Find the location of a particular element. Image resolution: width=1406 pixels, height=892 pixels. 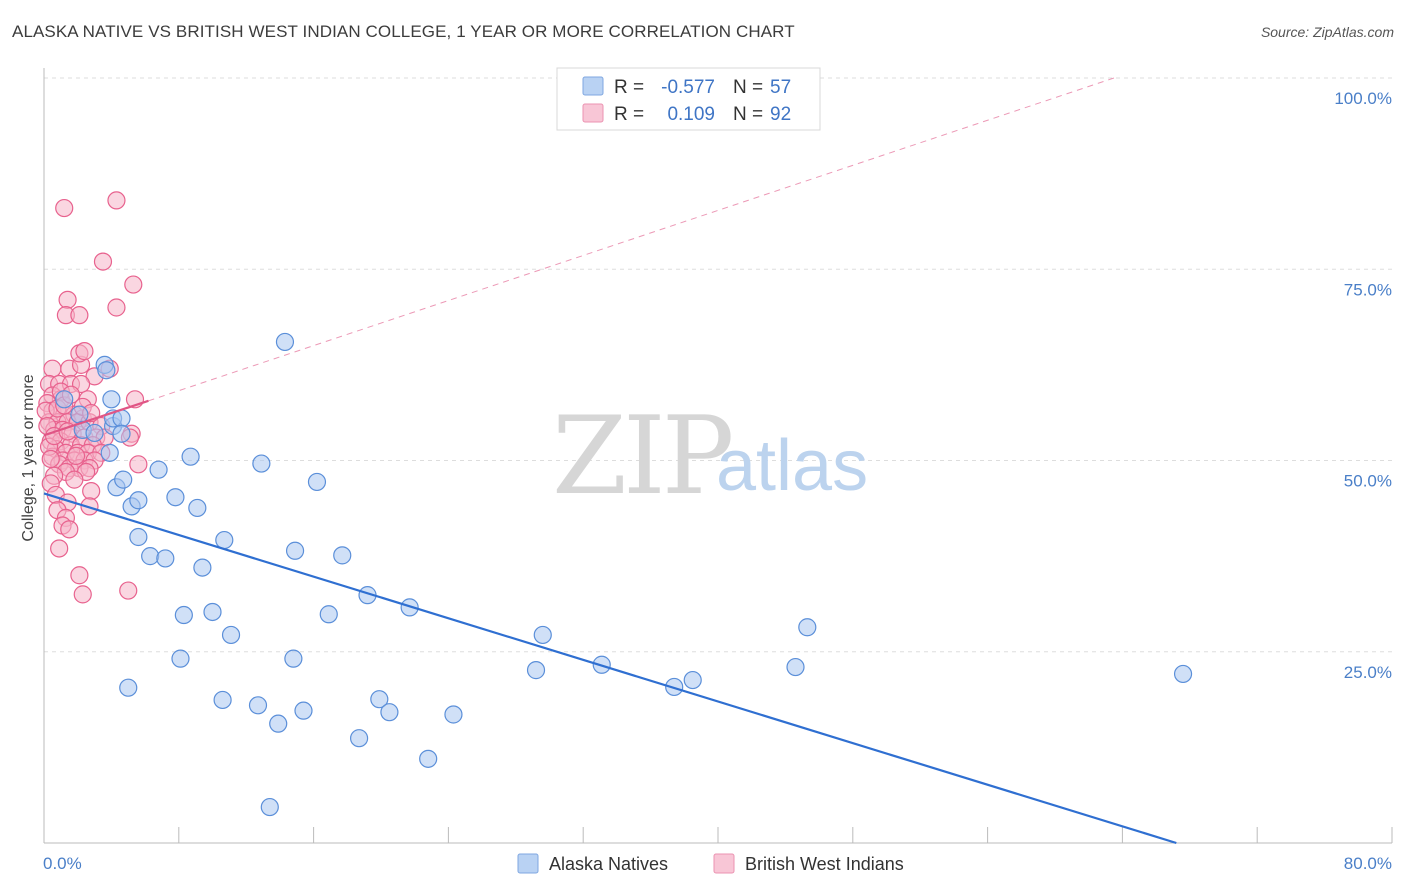

y-tick-labels: 100.0% 75.0% 50.0% 25.0% is located at coordinates (1363, 385).